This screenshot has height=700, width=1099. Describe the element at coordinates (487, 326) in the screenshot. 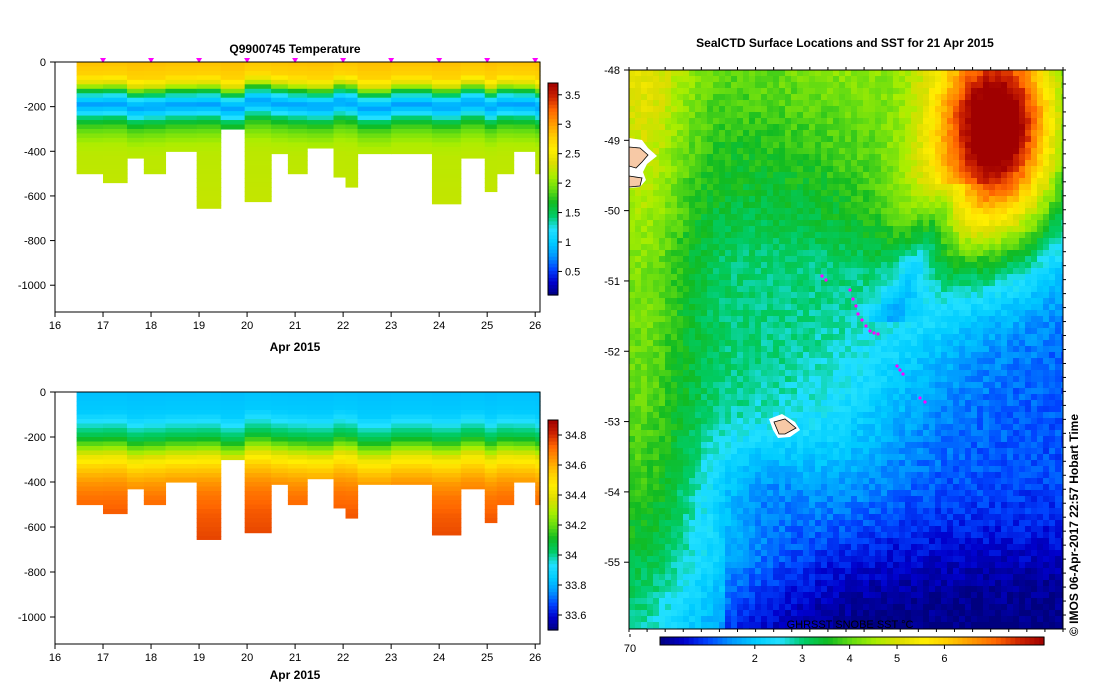

I see `x-tick-label: 25` at that location.